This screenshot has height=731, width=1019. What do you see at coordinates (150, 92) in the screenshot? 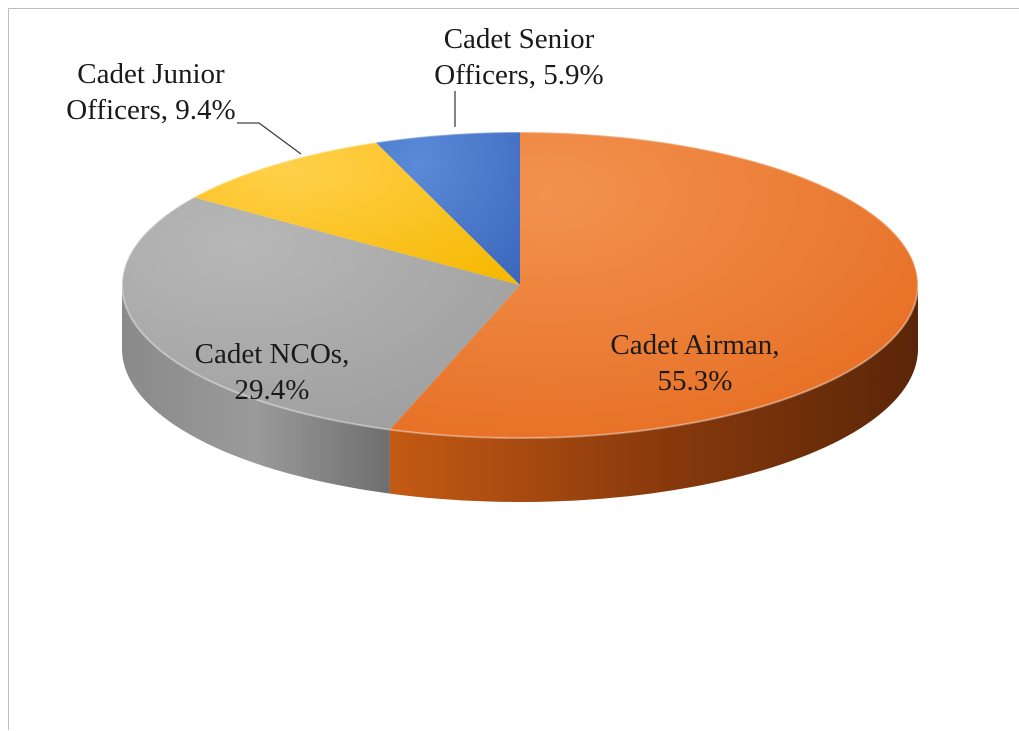
I see `data-label-cadet-junior-officers: Cadet Junior Officers, 9.4%` at bounding box center [150, 92].